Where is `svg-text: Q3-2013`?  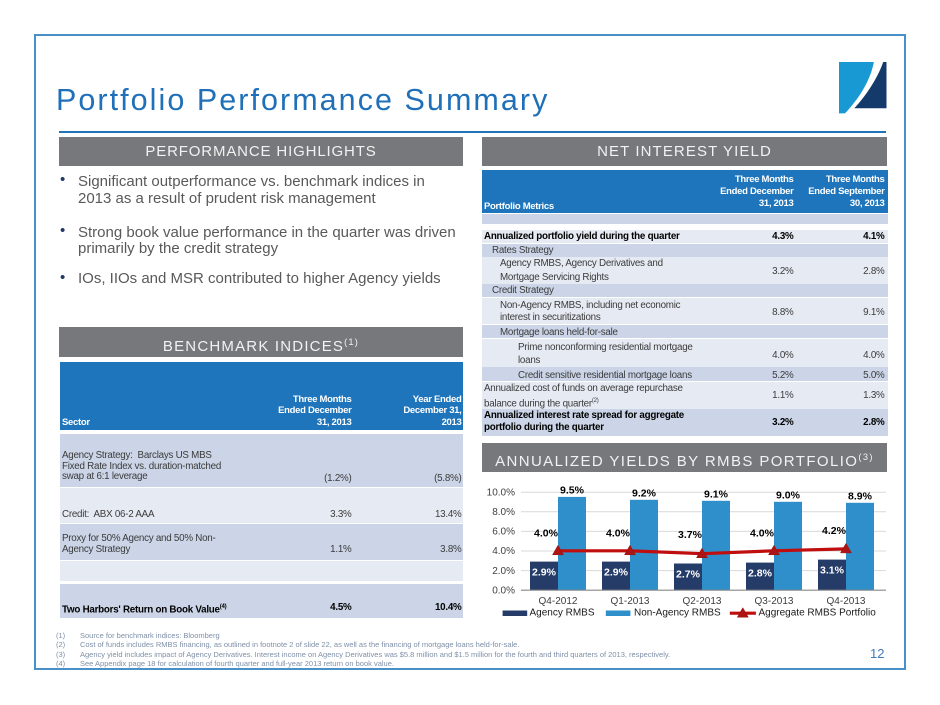
svg-text: Q3-2013 is located at coordinates (774, 601).